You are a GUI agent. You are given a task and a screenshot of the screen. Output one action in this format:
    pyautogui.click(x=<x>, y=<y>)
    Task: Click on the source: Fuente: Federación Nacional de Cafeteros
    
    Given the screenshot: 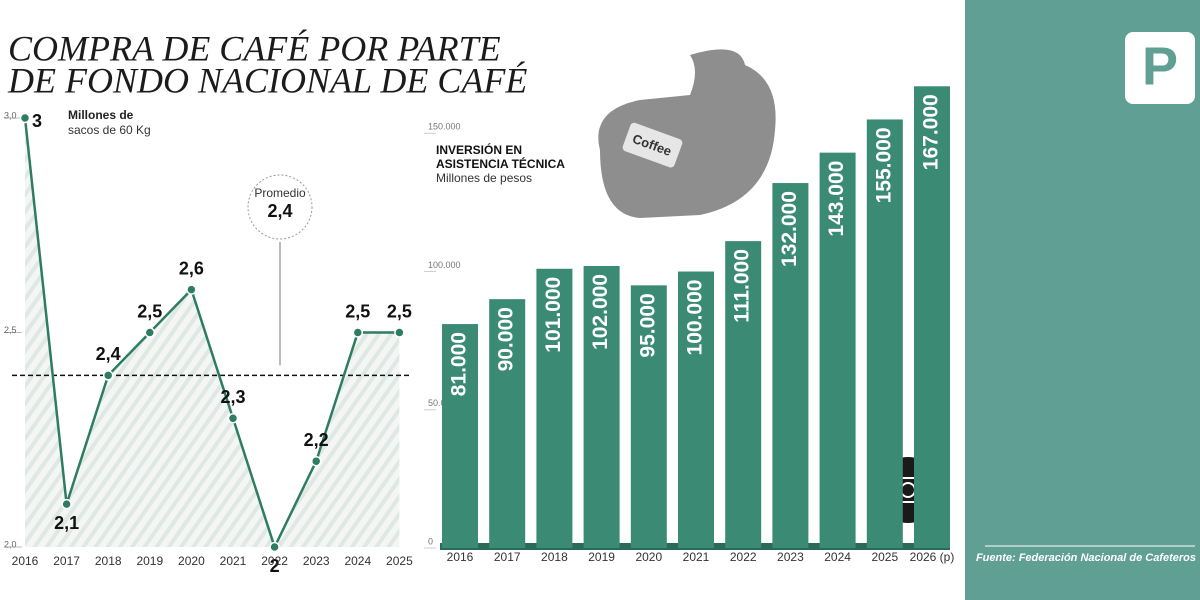 What is the action you would take?
    pyautogui.click(x=1086, y=558)
    